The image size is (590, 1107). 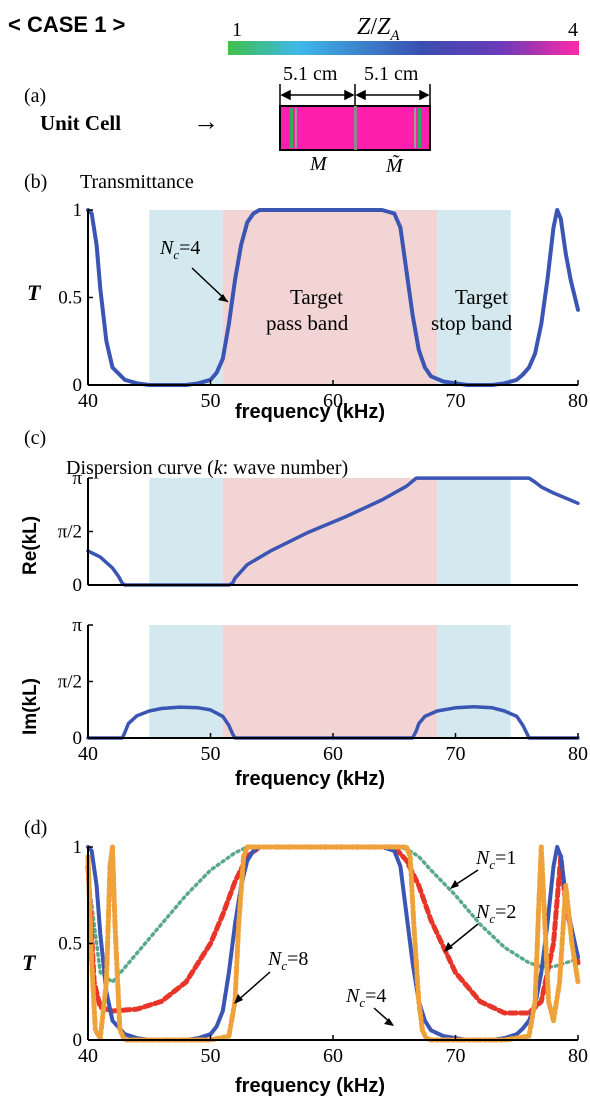 I want to click on case-label: < CASE 1 >, so click(x=66, y=24).